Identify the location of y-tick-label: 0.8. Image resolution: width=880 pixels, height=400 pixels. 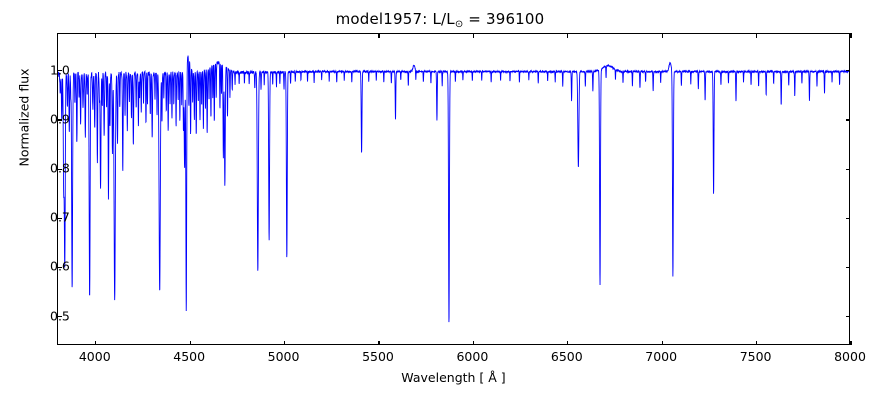
(60, 168).